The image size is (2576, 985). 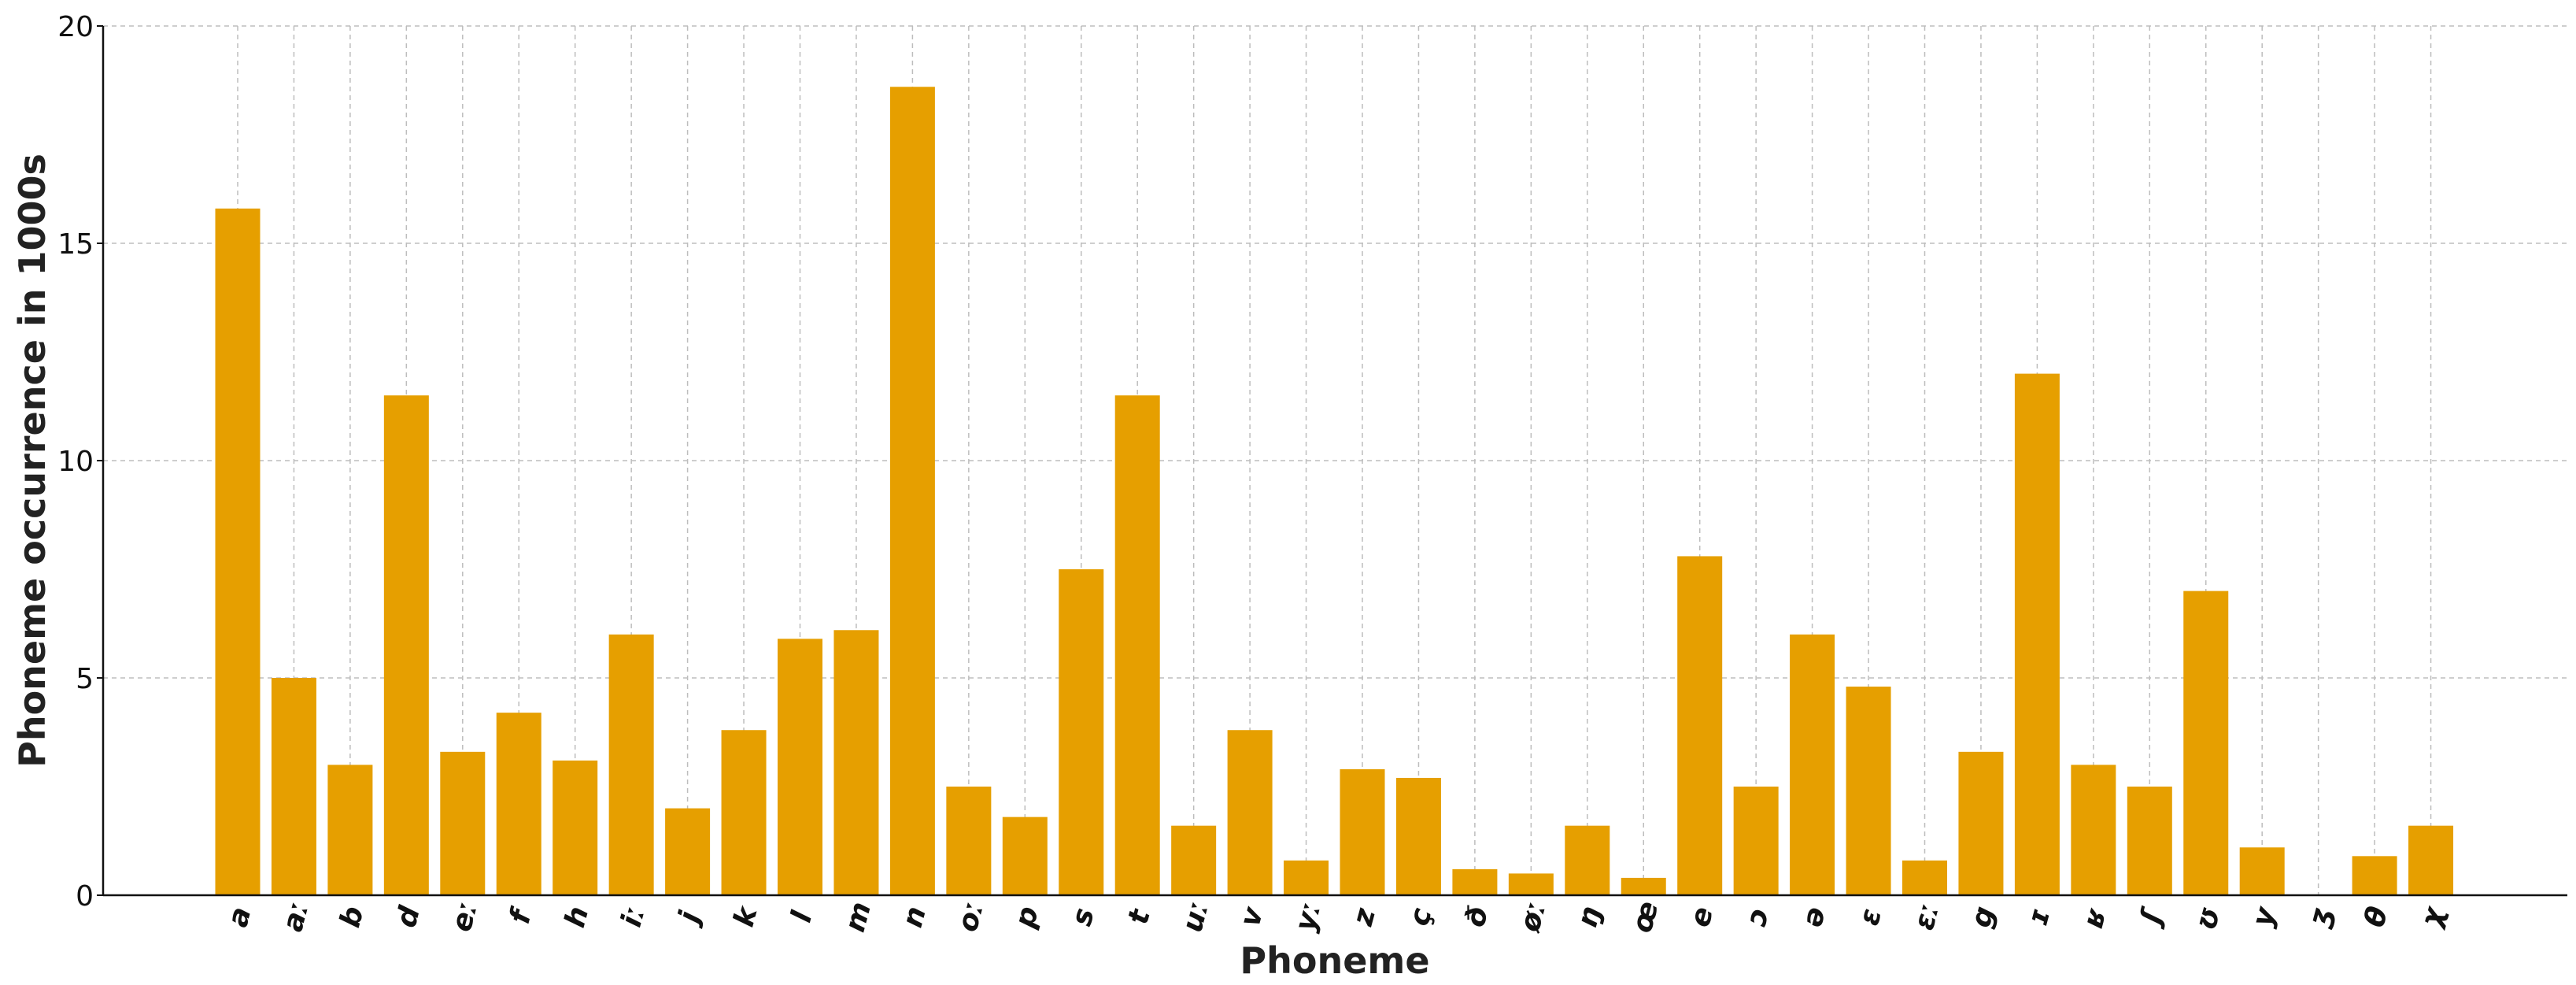 What do you see at coordinates (75, 27) in the screenshot?
I see `y-tick-label: 20` at bounding box center [75, 27].